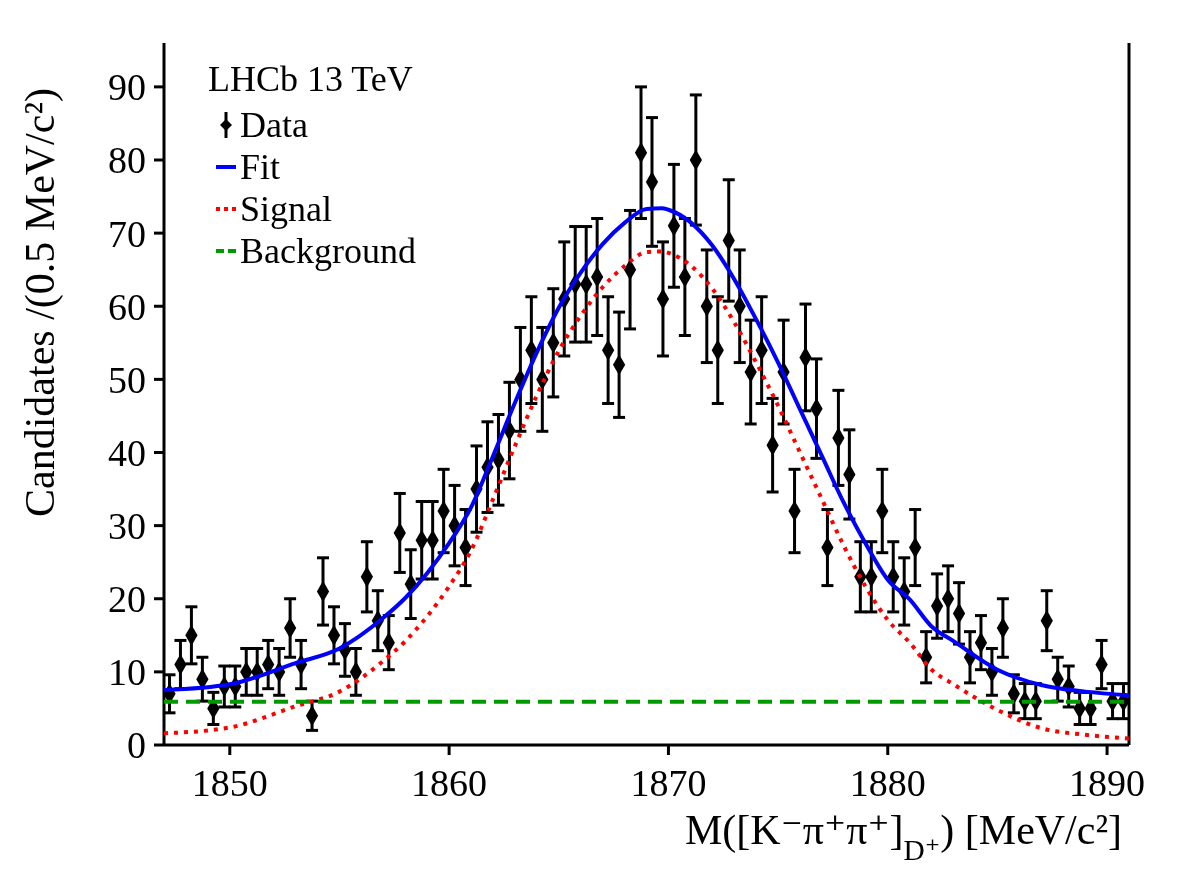 This screenshot has width=1182, height=888. I want to click on y-axis-title: Candidates /(0.5 MeV/c²), so click(40, 302).